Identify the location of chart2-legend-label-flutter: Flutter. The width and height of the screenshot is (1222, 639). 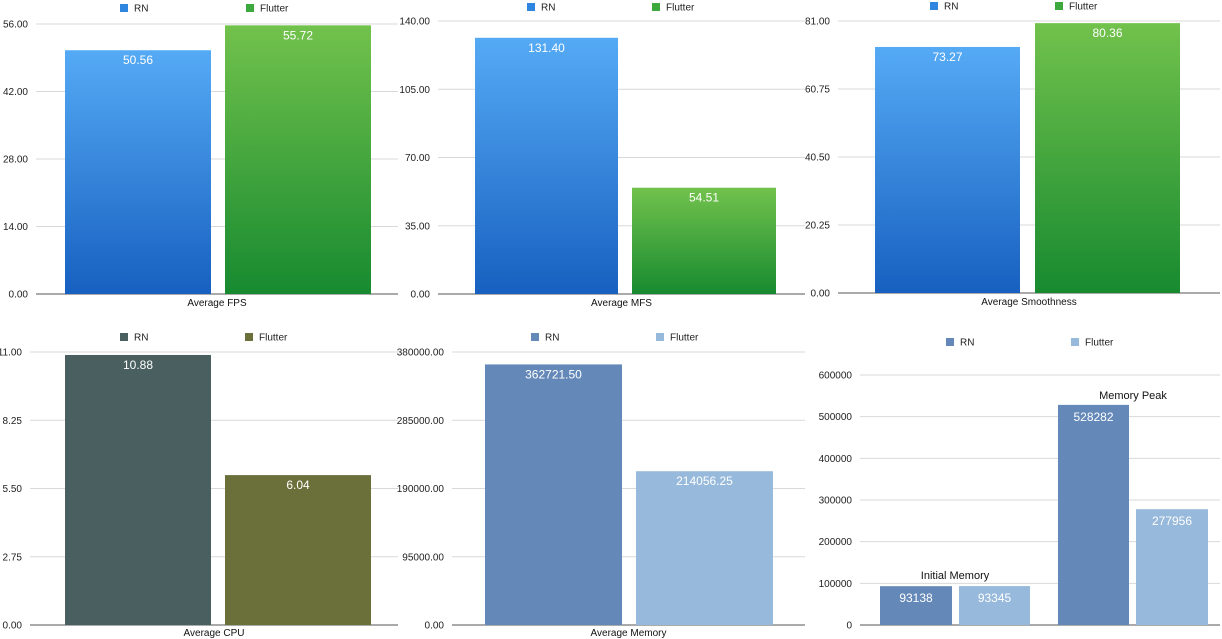
(680, 8).